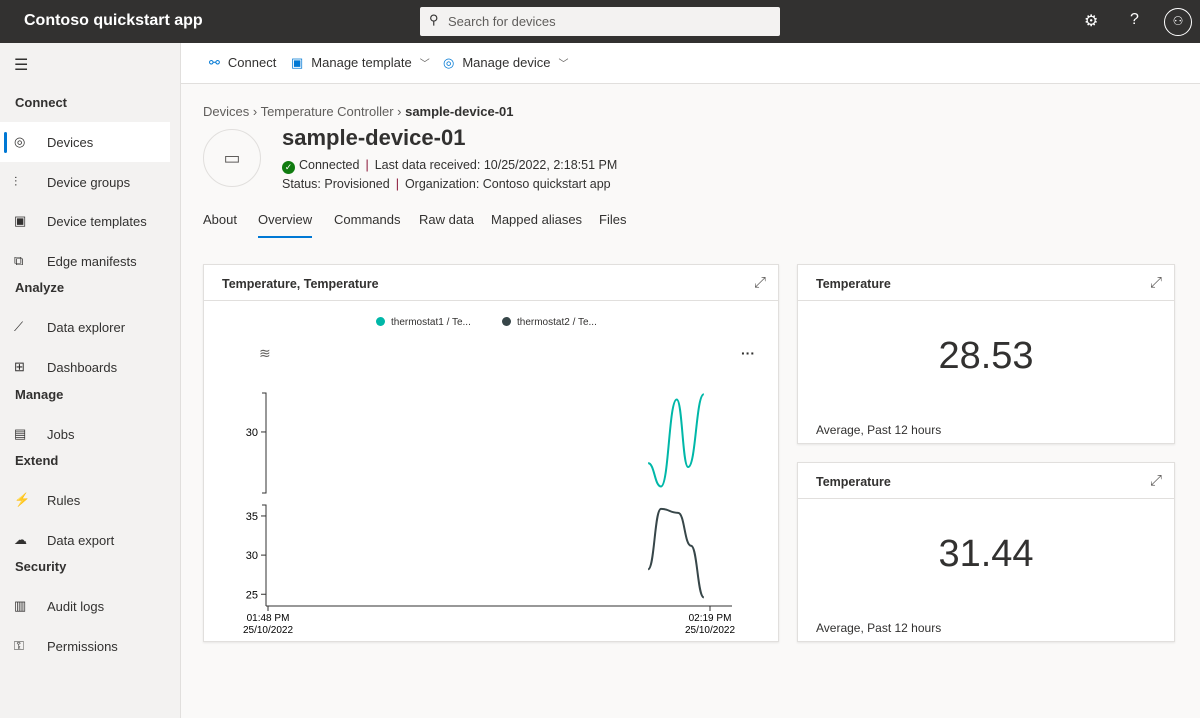 This screenshot has height=718, width=1200. I want to click on breadcrumb-current: sample-device-01, so click(459, 111).